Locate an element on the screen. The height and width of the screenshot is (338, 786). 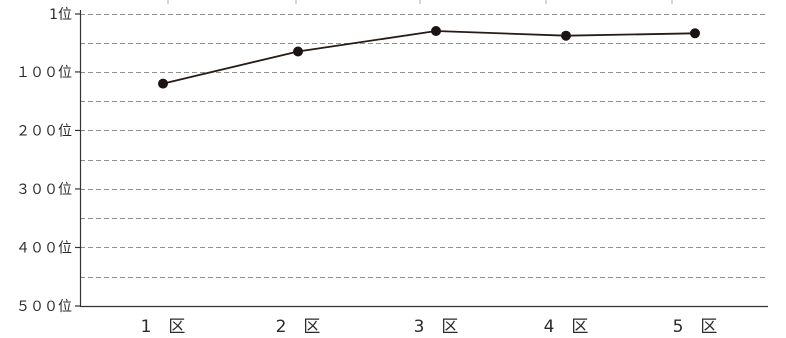
rank-series-line is located at coordinates (429, 57).